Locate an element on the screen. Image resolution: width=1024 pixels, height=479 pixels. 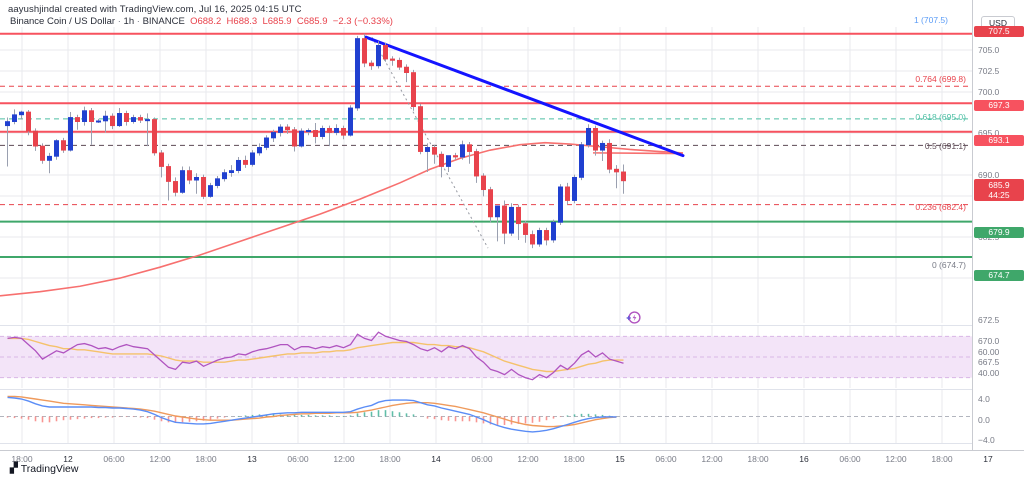
time-scale-tick: 16 is located at coordinates (804, 459).